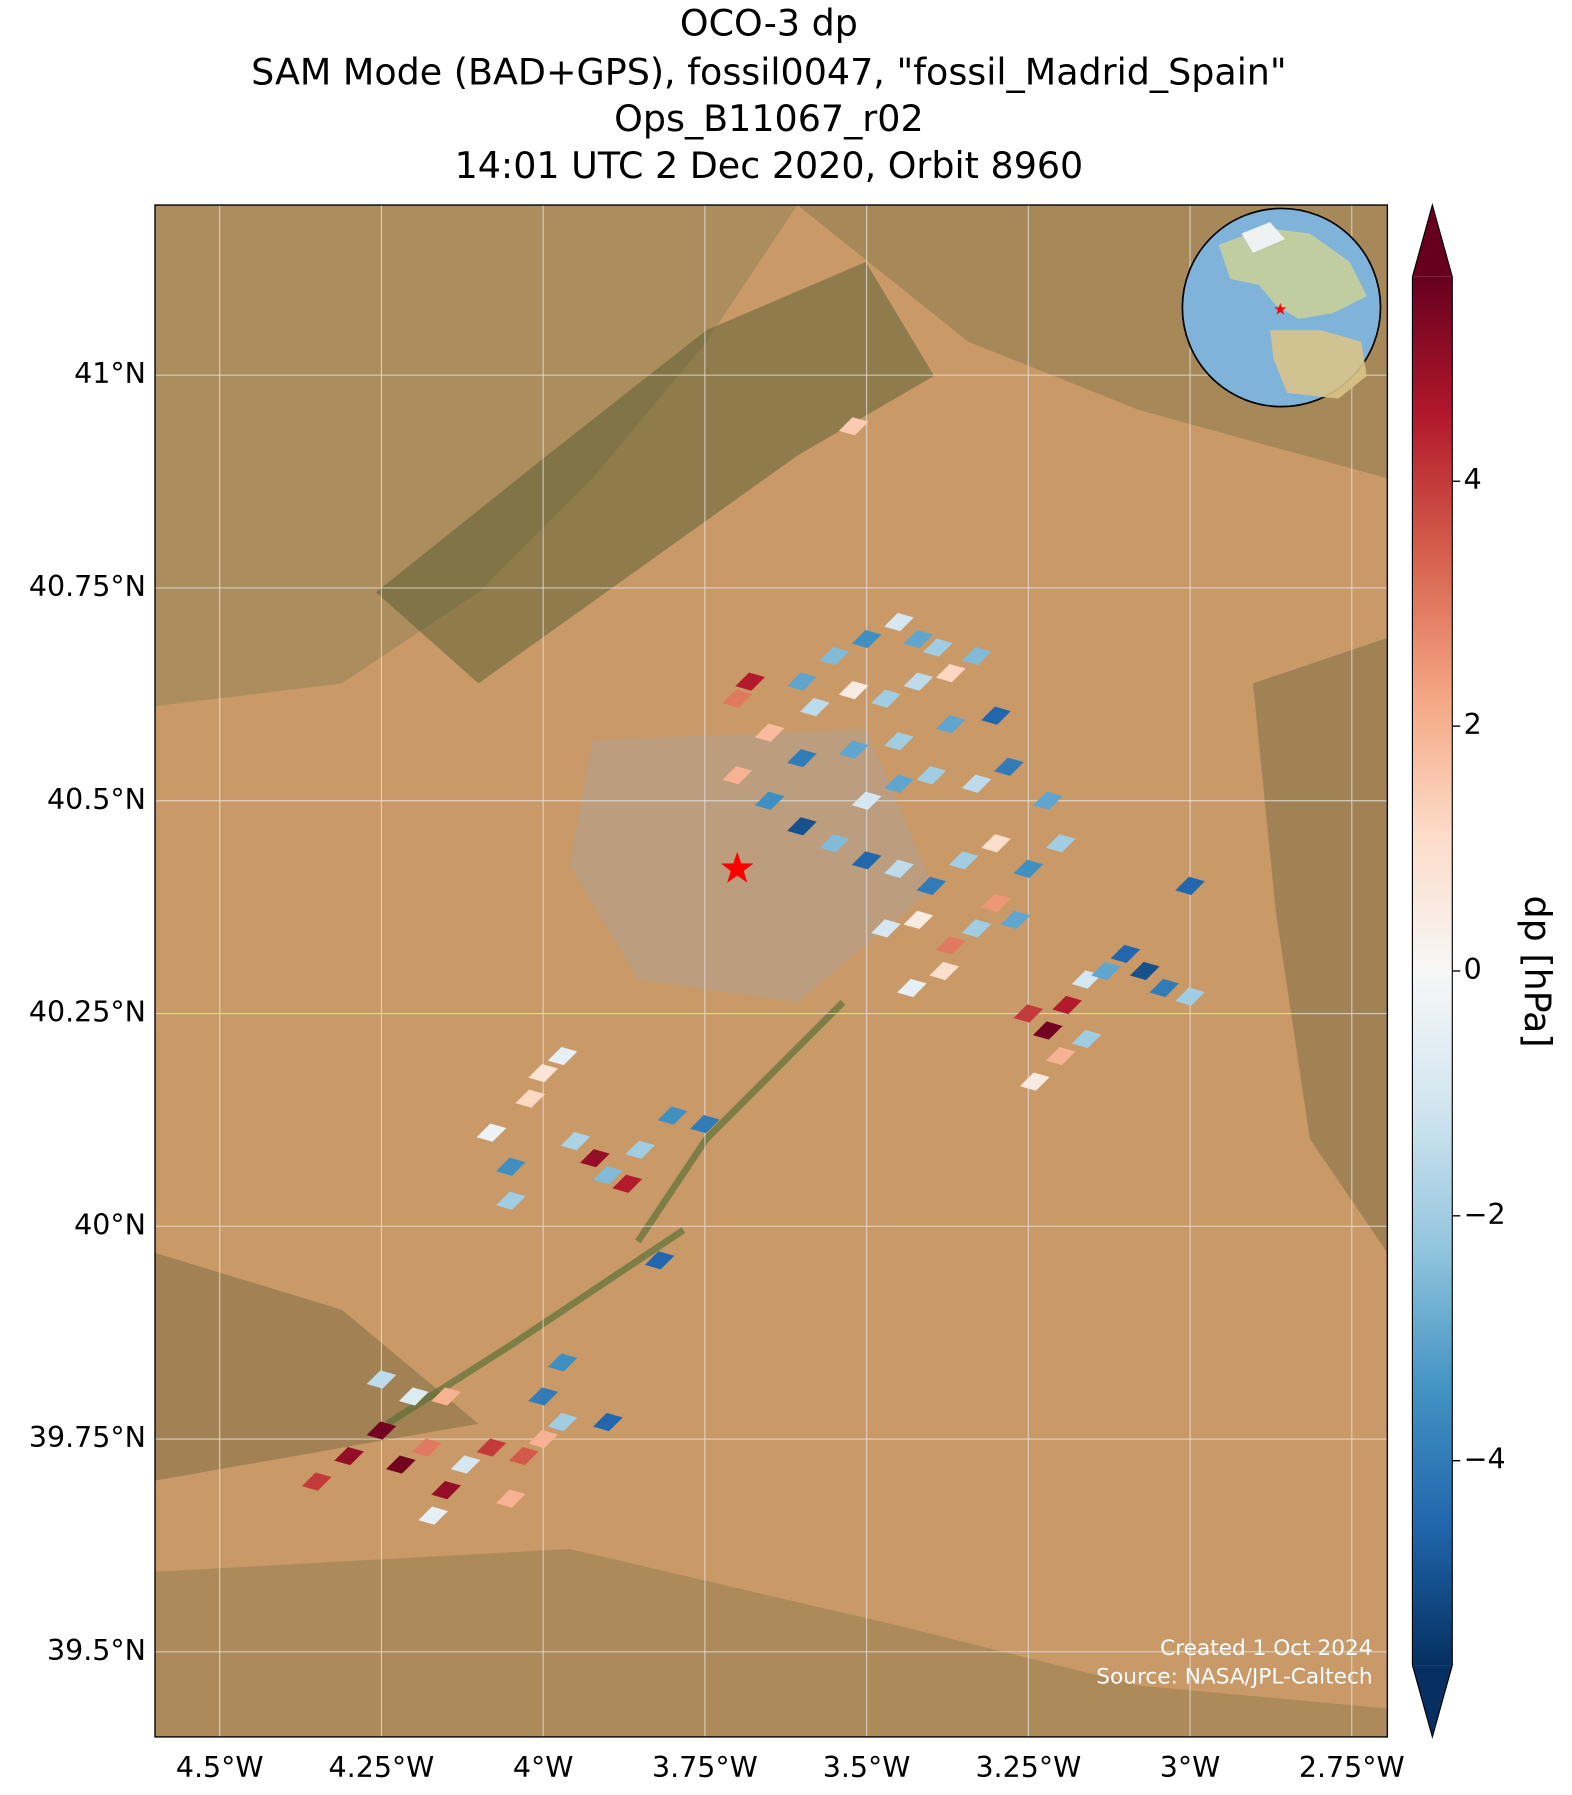  What do you see at coordinates (1432, 241) in the screenshot?
I see `colorbar-extend` at bounding box center [1432, 241].